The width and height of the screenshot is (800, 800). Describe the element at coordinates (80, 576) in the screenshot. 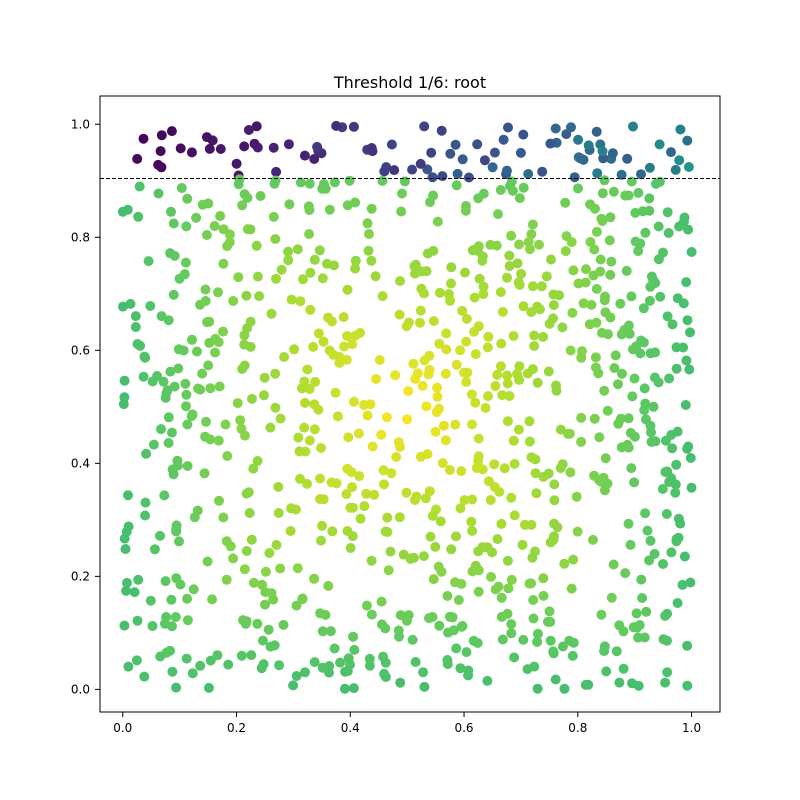

I see `y-tick-label: 0.2` at that location.